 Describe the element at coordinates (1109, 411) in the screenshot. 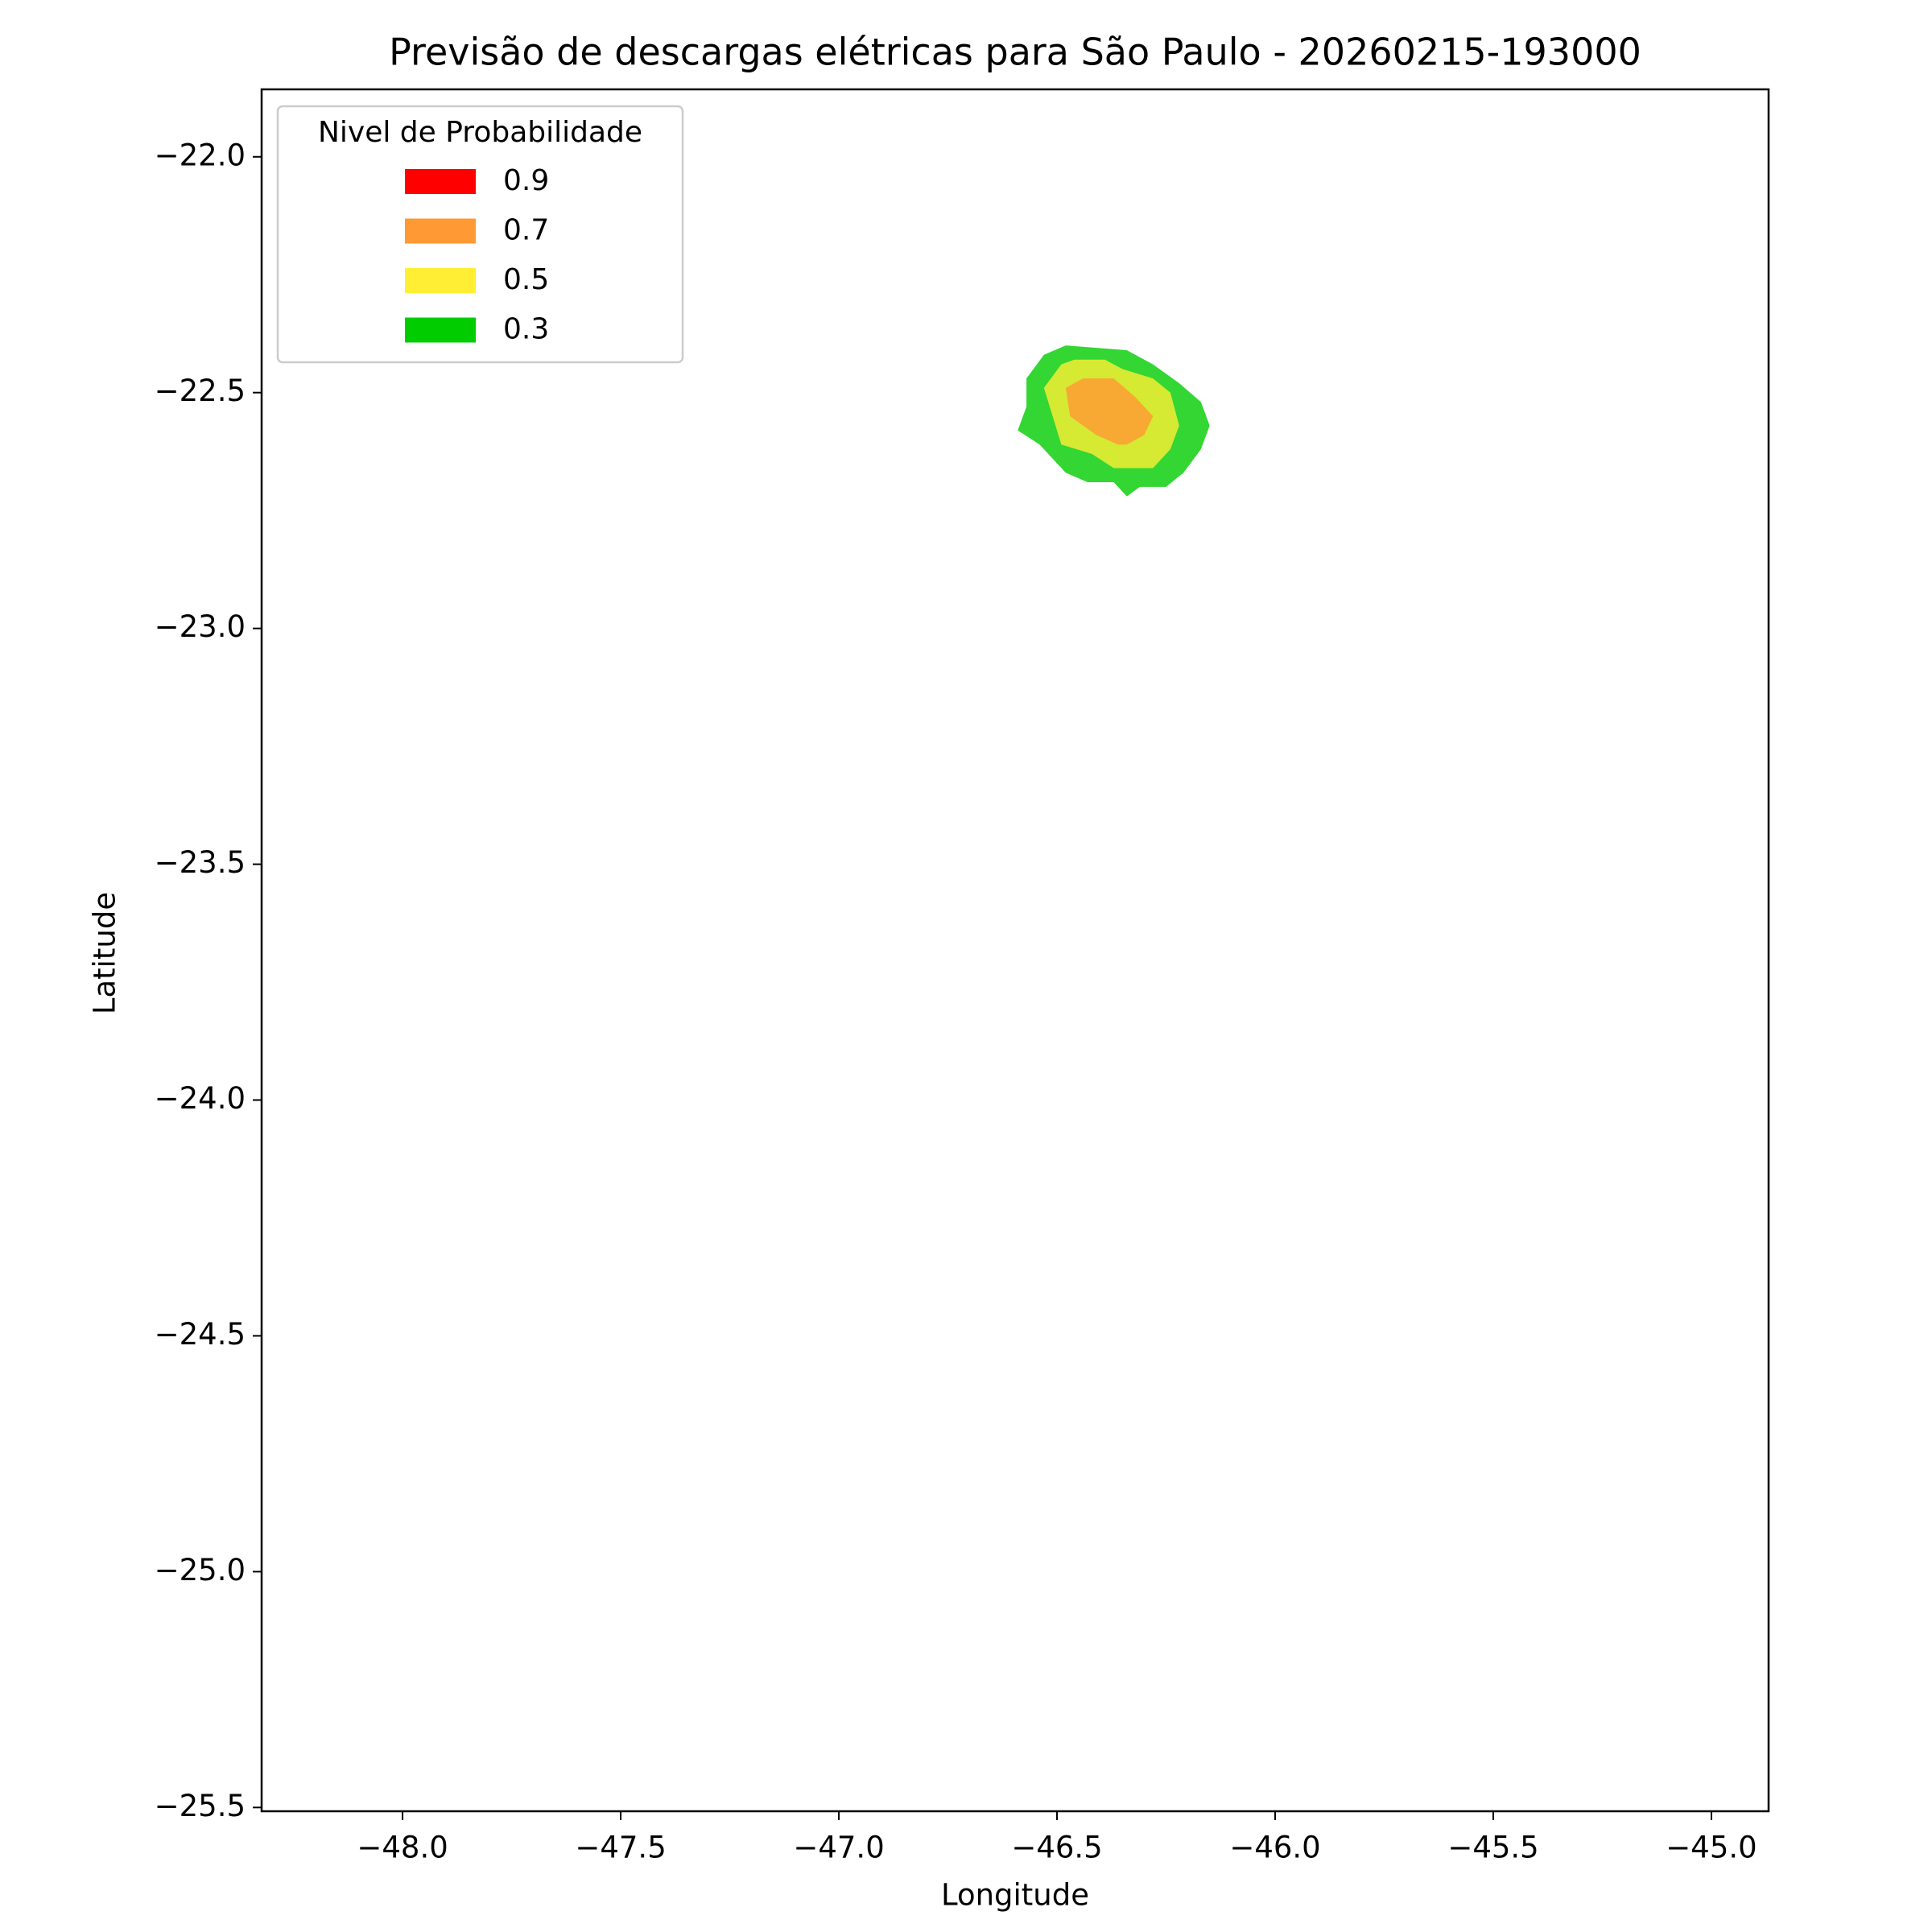

I see `contour-region` at that location.